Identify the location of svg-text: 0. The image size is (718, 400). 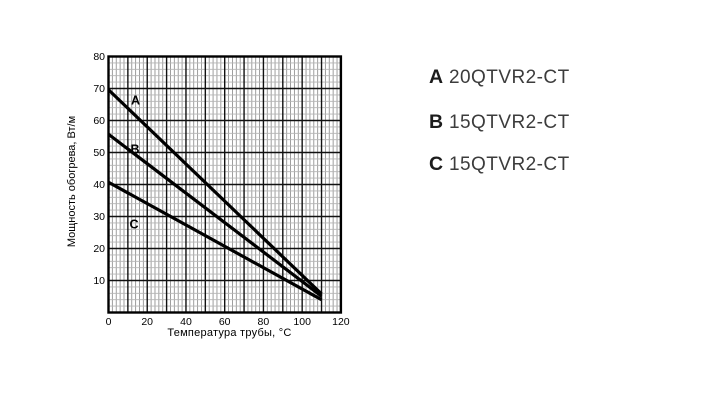
(109, 322).